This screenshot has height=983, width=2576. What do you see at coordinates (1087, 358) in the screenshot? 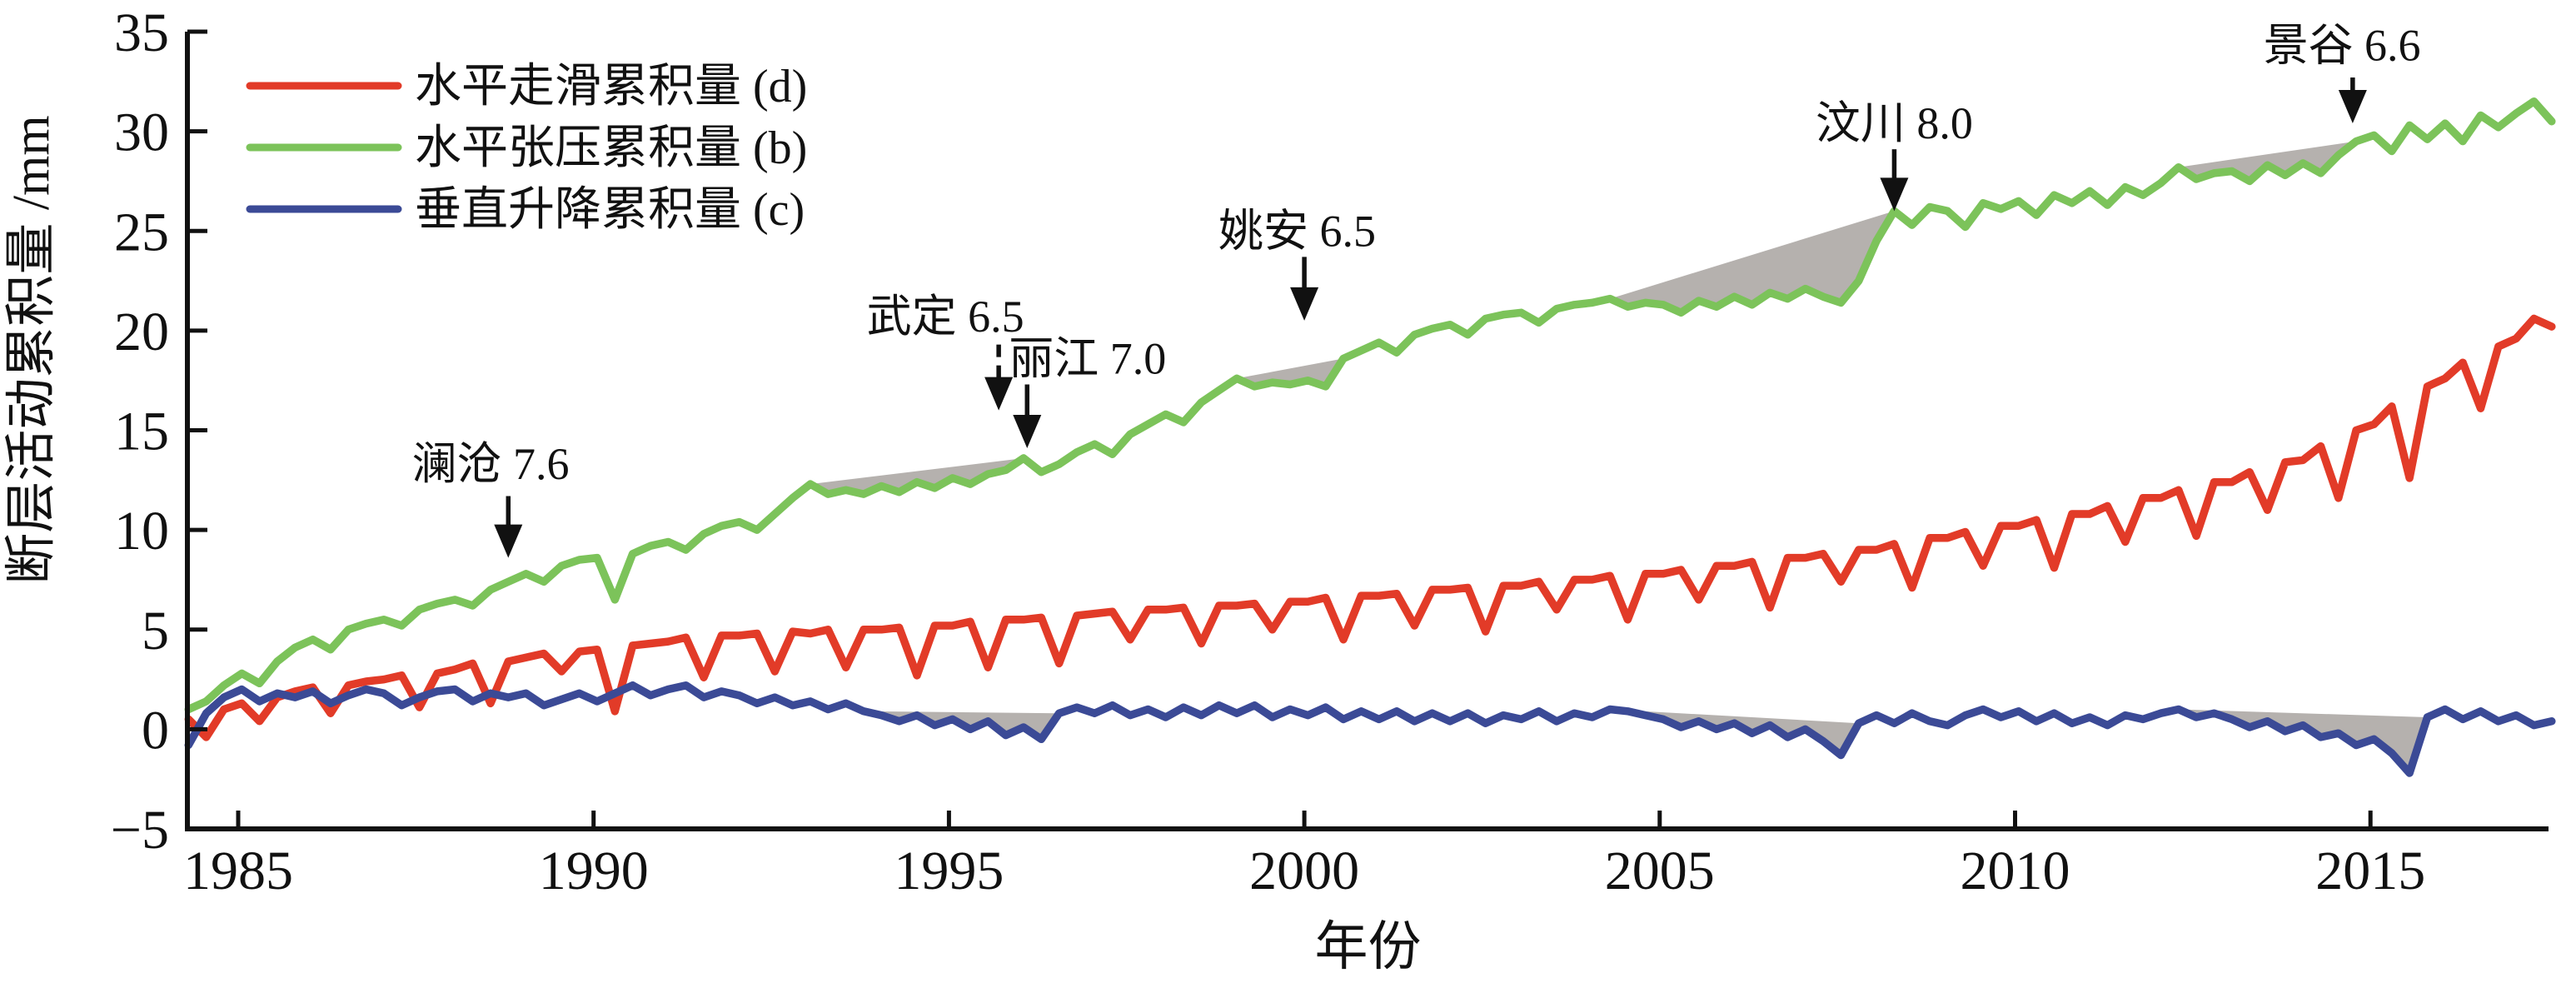
I see `earthquake-annotation-label: 丽江 7.0` at bounding box center [1087, 358].